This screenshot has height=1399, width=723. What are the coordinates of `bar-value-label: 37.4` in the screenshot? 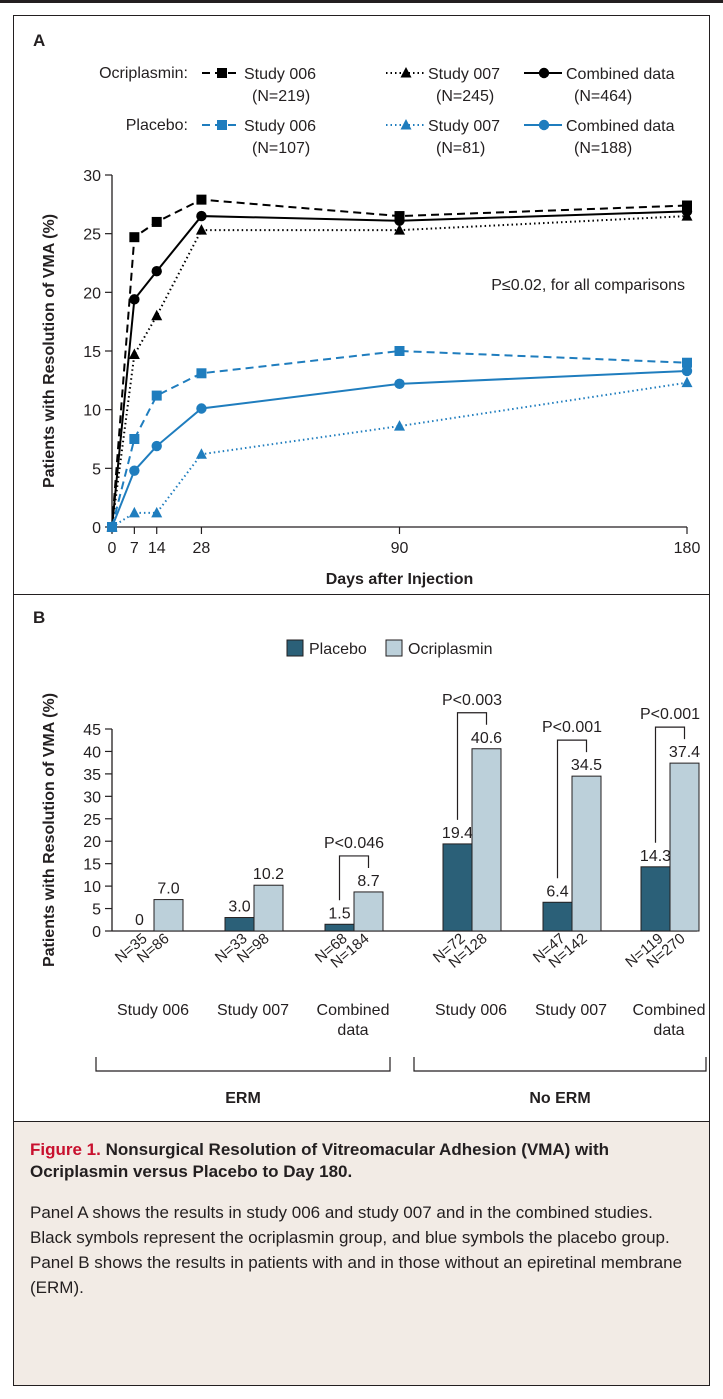 It's located at (684, 752).